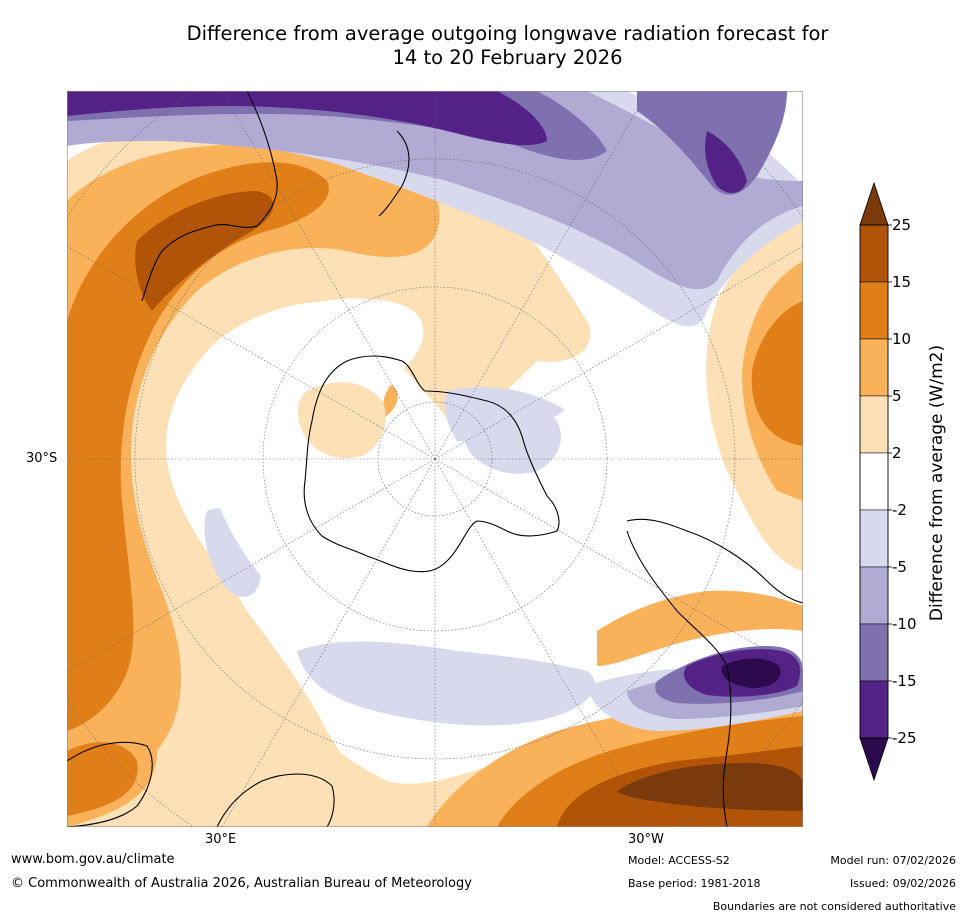 The width and height of the screenshot is (965, 919). I want to click on australia-coastline, so click(209, 196).